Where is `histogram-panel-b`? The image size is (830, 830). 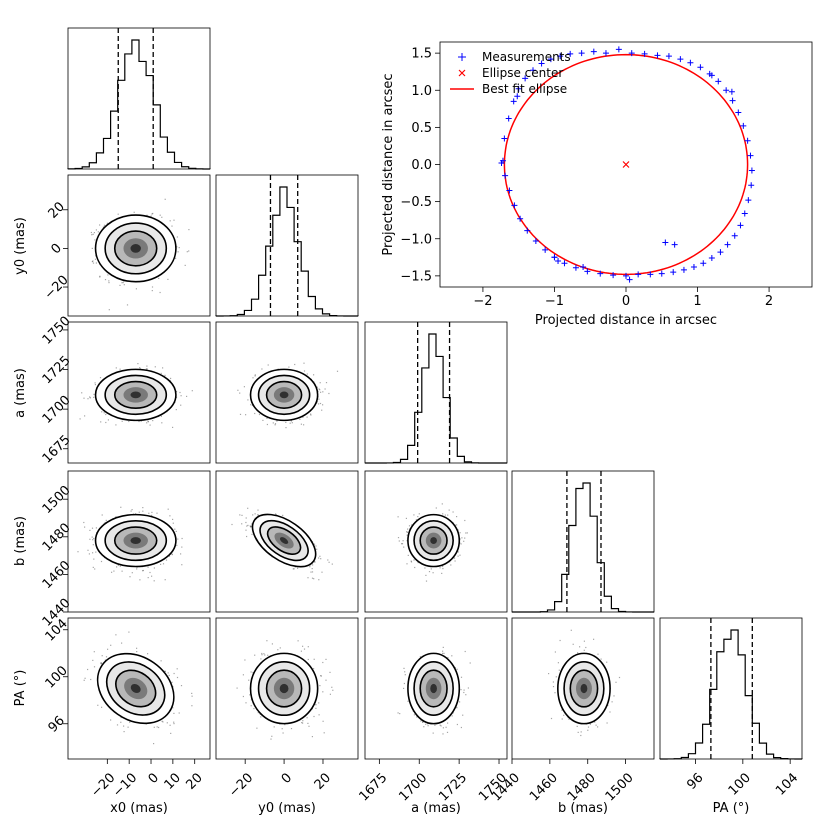
histogram-panel-b is located at coordinates (583, 541).